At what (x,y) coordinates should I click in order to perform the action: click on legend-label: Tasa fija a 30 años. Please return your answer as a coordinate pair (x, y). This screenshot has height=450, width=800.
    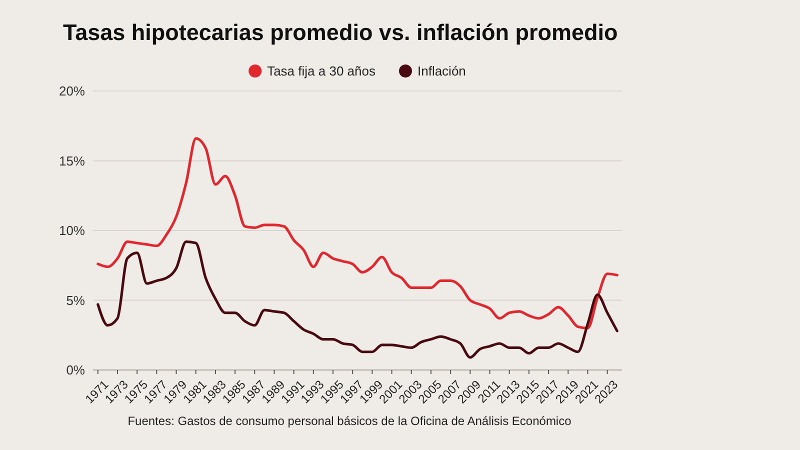
    Looking at the image, I should click on (321, 71).